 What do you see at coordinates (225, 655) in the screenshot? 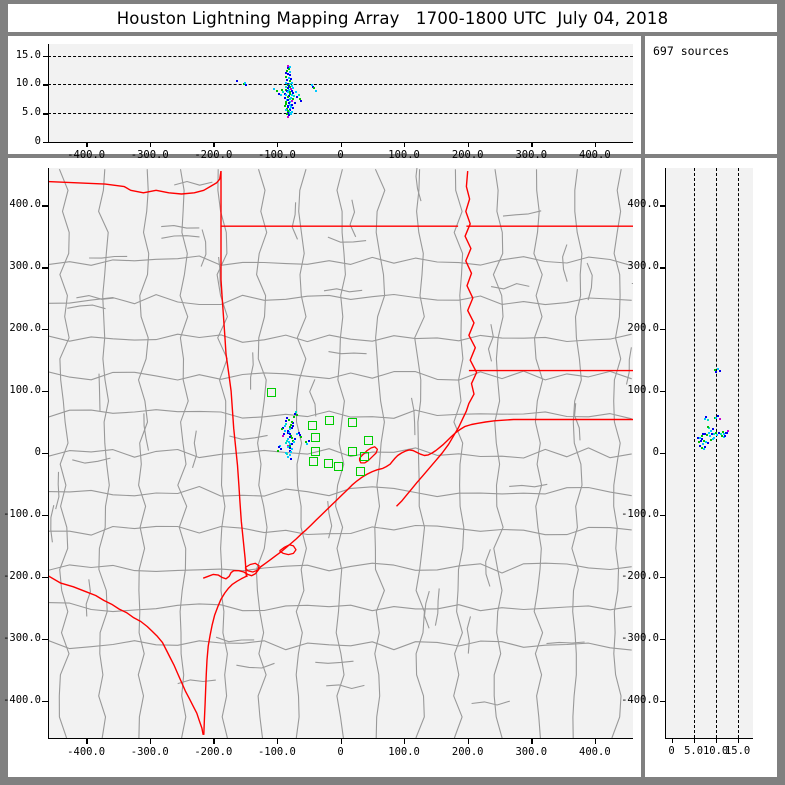
I see `coastline-padre-island` at bounding box center [225, 655].